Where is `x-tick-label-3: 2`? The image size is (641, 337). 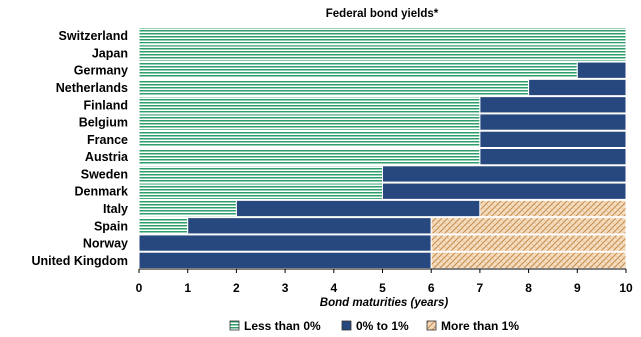
x-tick-label-3: 2 is located at coordinates (236, 288).